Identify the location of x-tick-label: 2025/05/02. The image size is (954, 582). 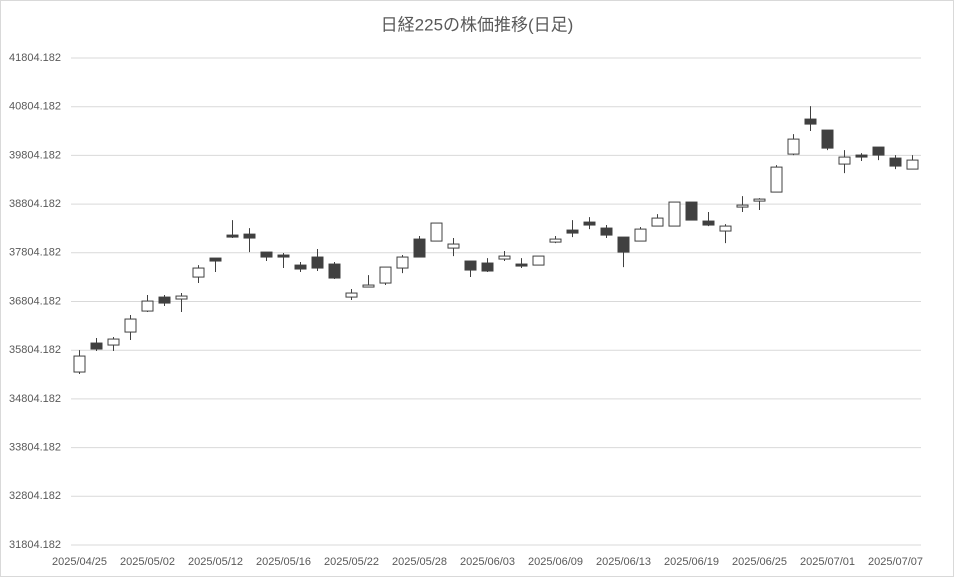
(147, 562).